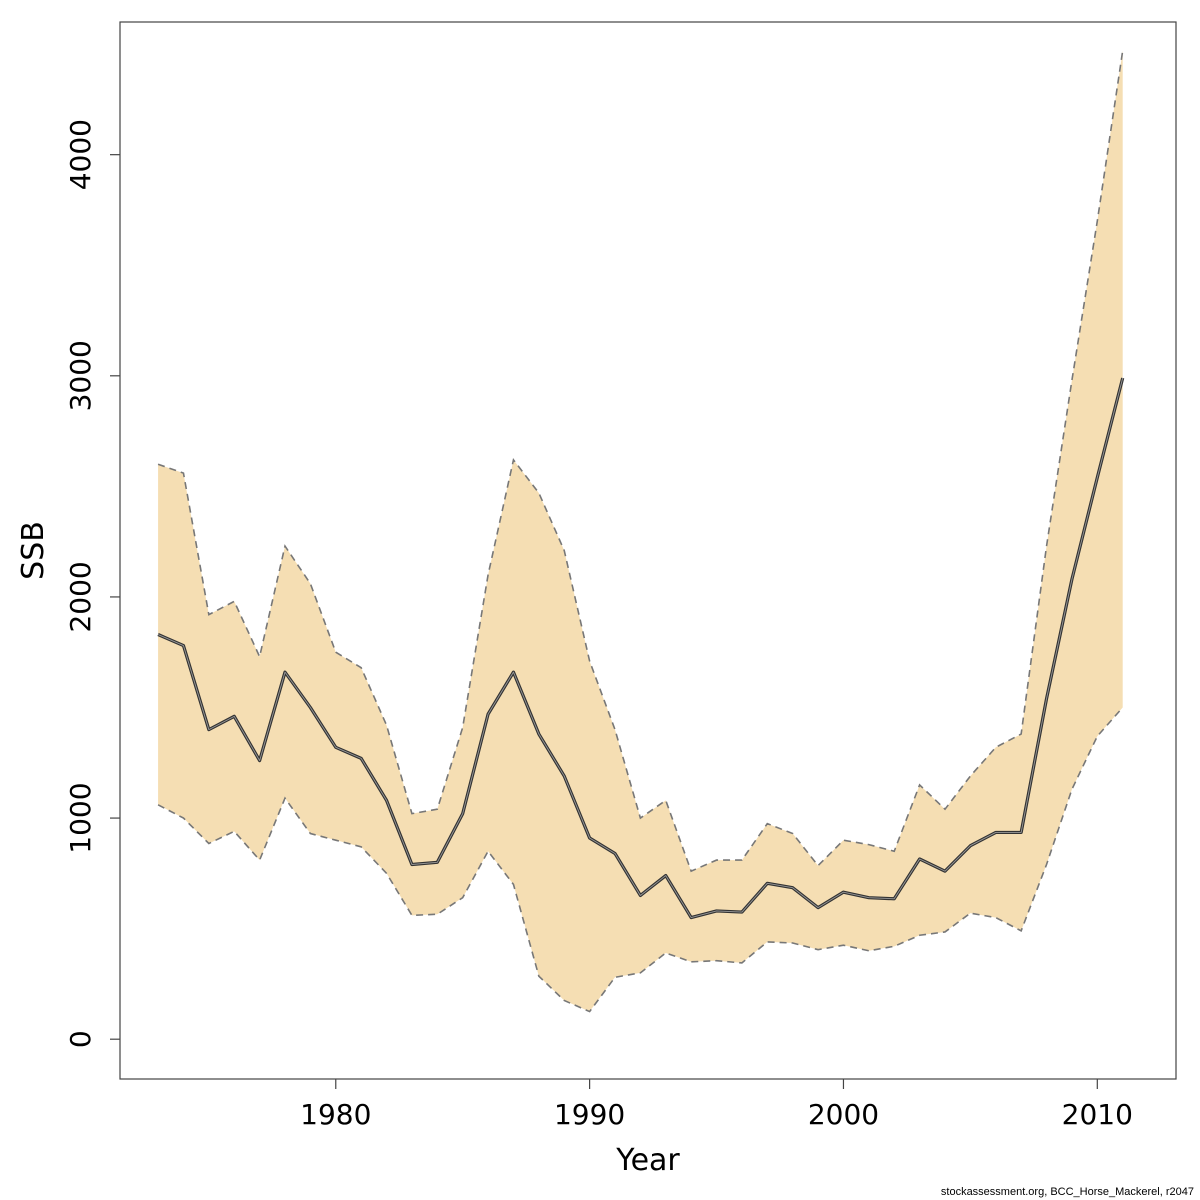 The width and height of the screenshot is (1200, 1200). What do you see at coordinates (80, 596) in the screenshot?
I see `y-tick-label: 2000` at bounding box center [80, 596].